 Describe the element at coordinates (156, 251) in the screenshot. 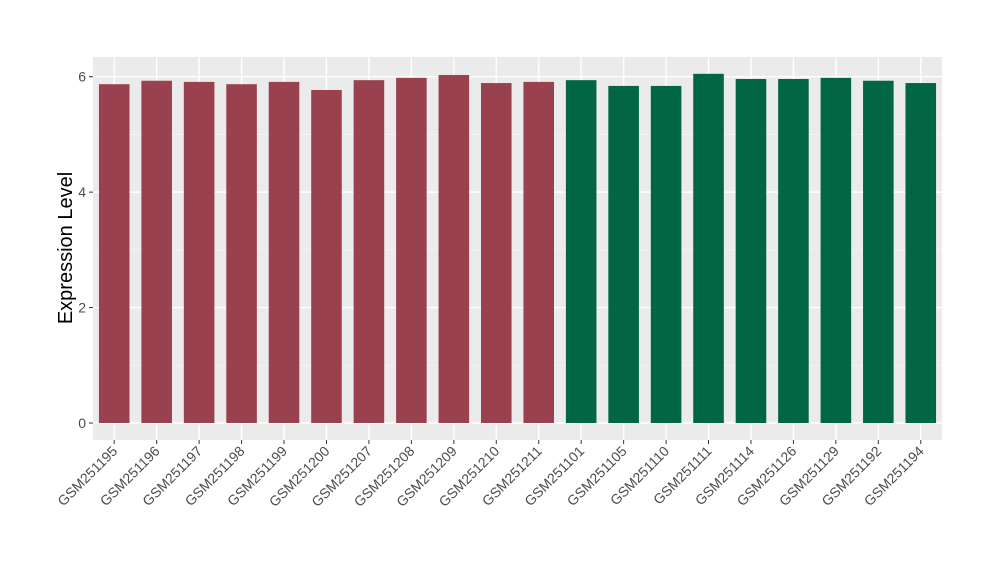

I see `bar-GSM251196` at that location.